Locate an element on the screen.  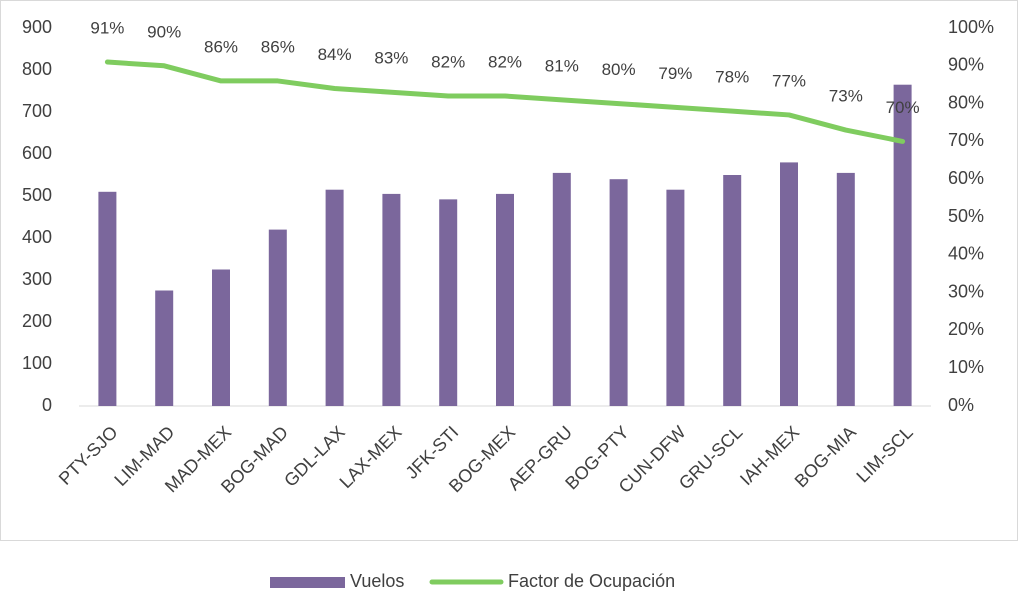
y2-tick-label: 90% is located at coordinates (966, 65).